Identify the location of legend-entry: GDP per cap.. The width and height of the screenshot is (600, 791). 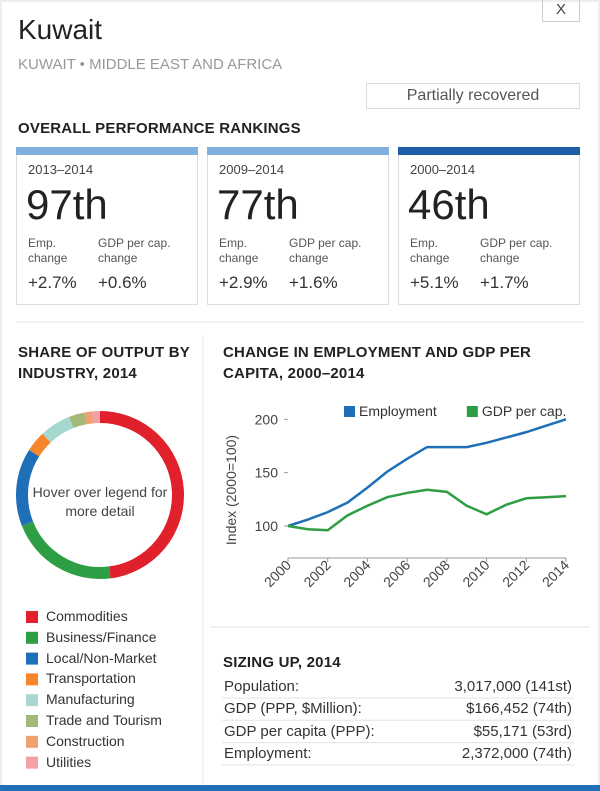
(524, 411).